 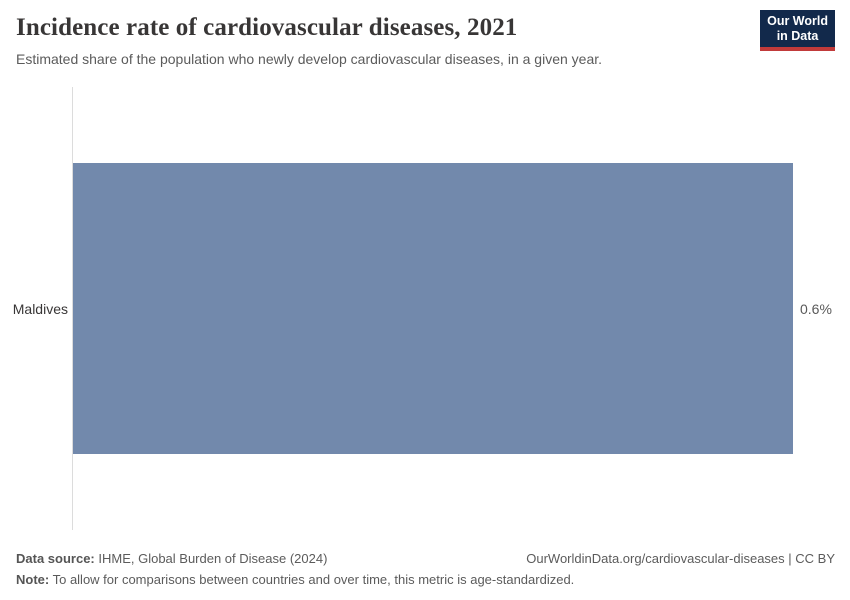 What do you see at coordinates (797, 36) in the screenshot?
I see `owid-logo-line2: in Data` at bounding box center [797, 36].